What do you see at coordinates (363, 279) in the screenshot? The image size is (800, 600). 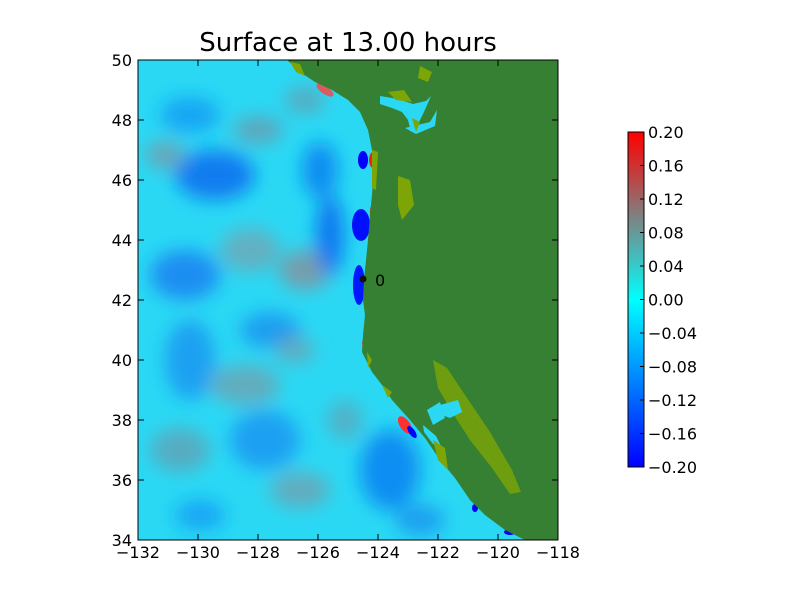 I see `gauge-marker` at bounding box center [363, 279].